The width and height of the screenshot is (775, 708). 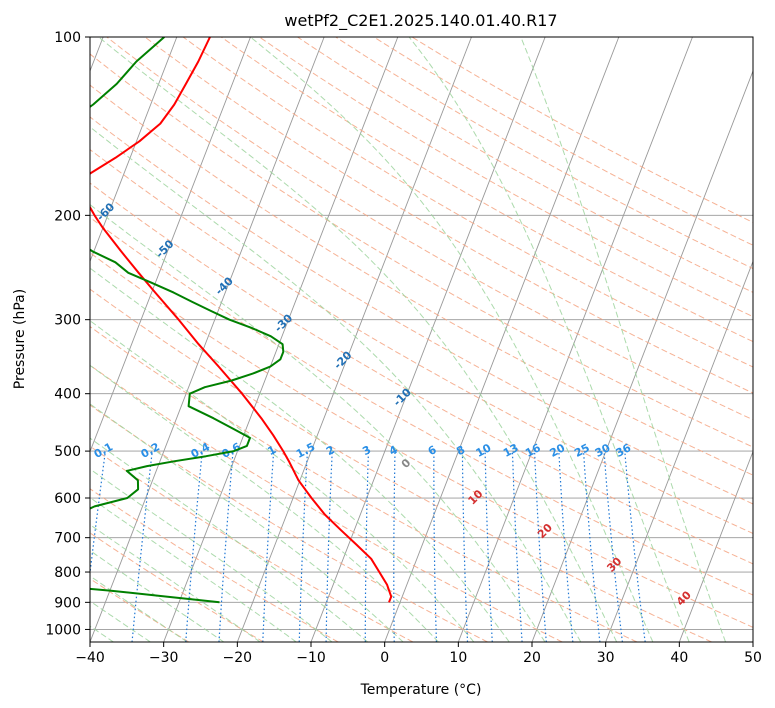 What do you see at coordinates (421, 690) in the screenshot?
I see `x-axis-title: Temperature (°C)` at bounding box center [421, 690].